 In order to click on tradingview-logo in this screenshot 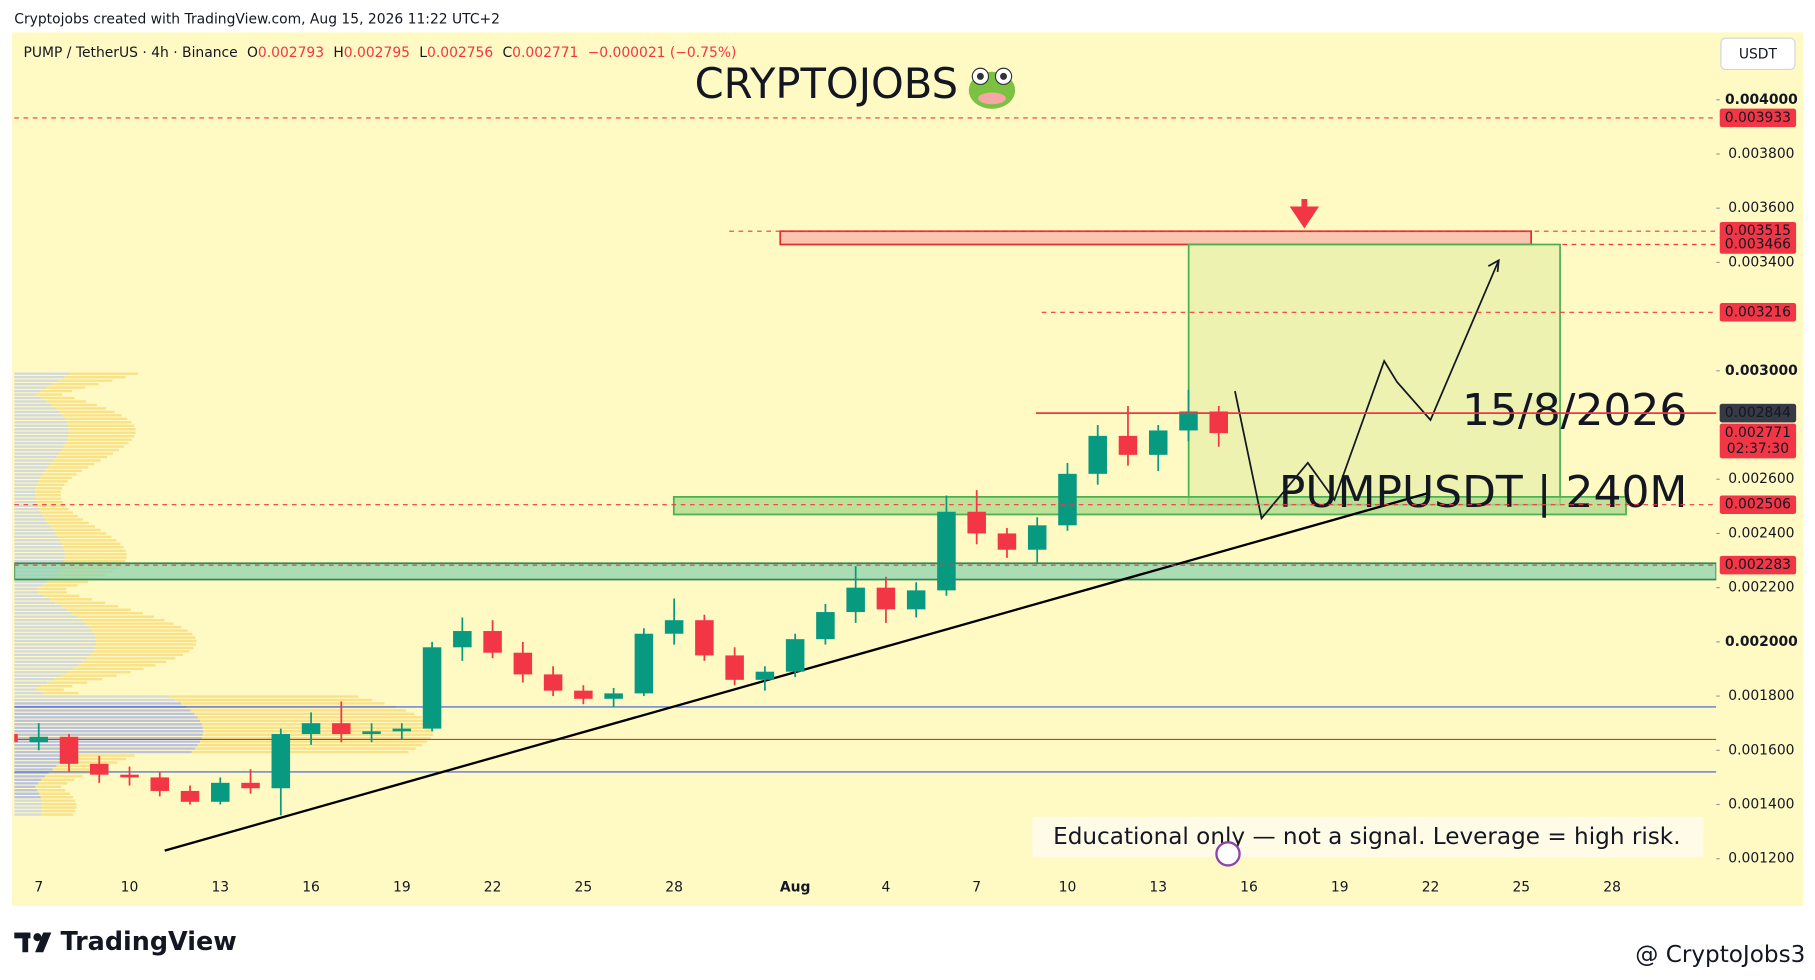, I will do `click(33, 942)`.